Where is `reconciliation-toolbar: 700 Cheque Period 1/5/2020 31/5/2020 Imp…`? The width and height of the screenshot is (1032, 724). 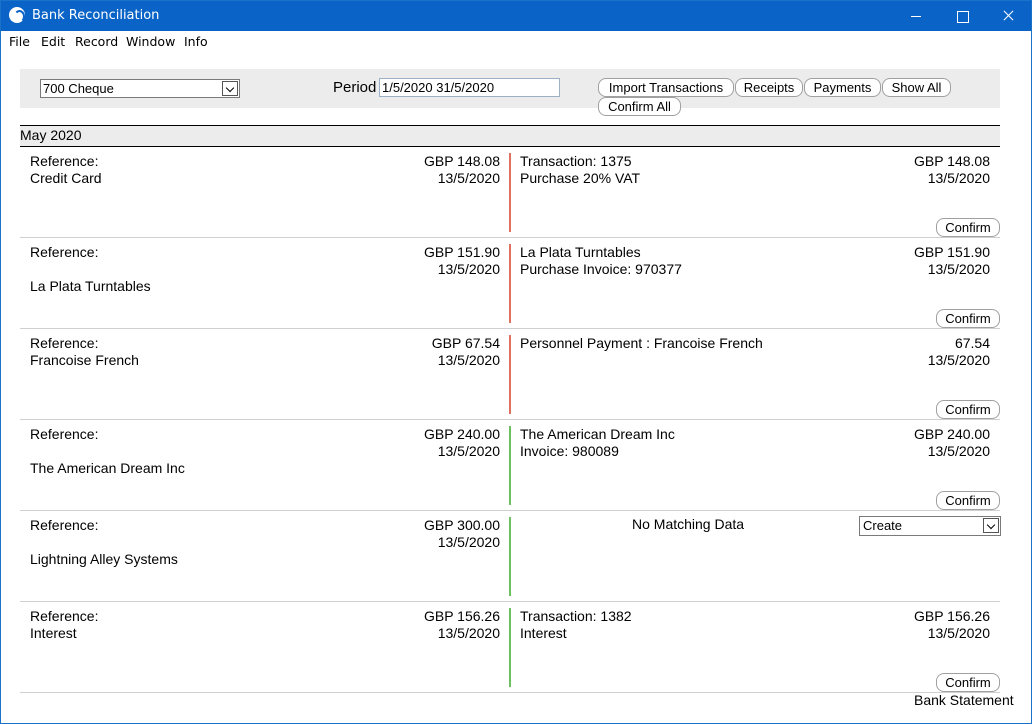
reconciliation-toolbar: 700 Cheque Period 1/5/2020 31/5/2020 Imp… is located at coordinates (510, 92).